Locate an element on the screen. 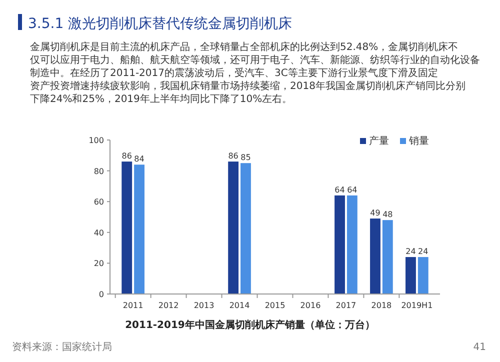  text: 41 is located at coordinates (479, 347).